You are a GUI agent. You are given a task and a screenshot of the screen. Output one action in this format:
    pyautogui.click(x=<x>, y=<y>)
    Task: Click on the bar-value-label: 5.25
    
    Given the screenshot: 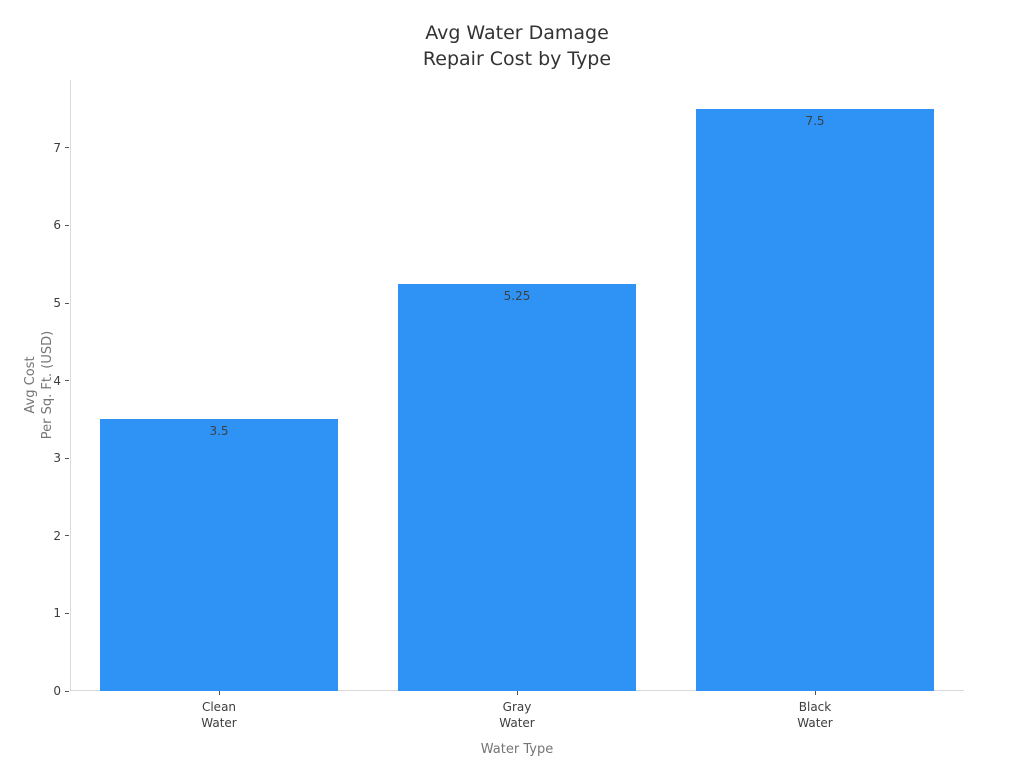 What is the action you would take?
    pyautogui.click(x=517, y=295)
    